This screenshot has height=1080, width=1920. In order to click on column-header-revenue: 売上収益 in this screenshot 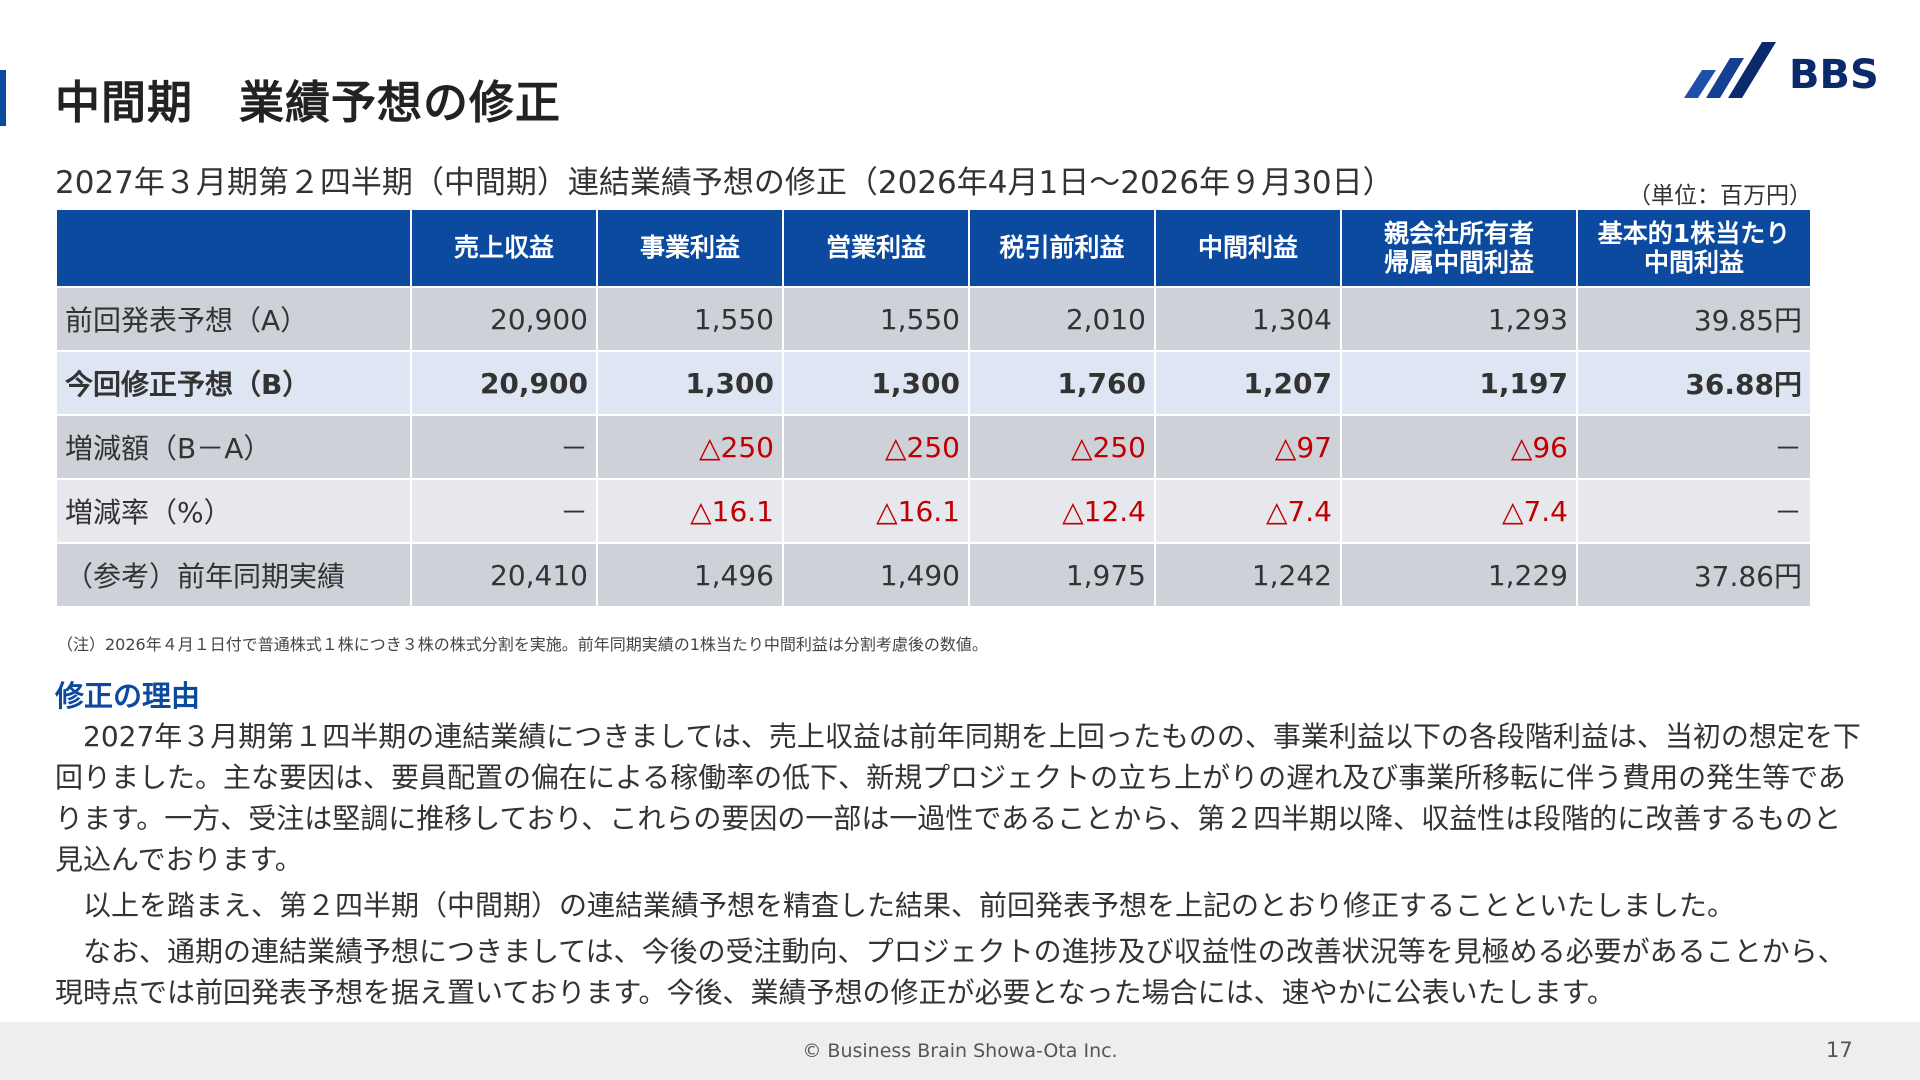, I will do `click(504, 248)`.